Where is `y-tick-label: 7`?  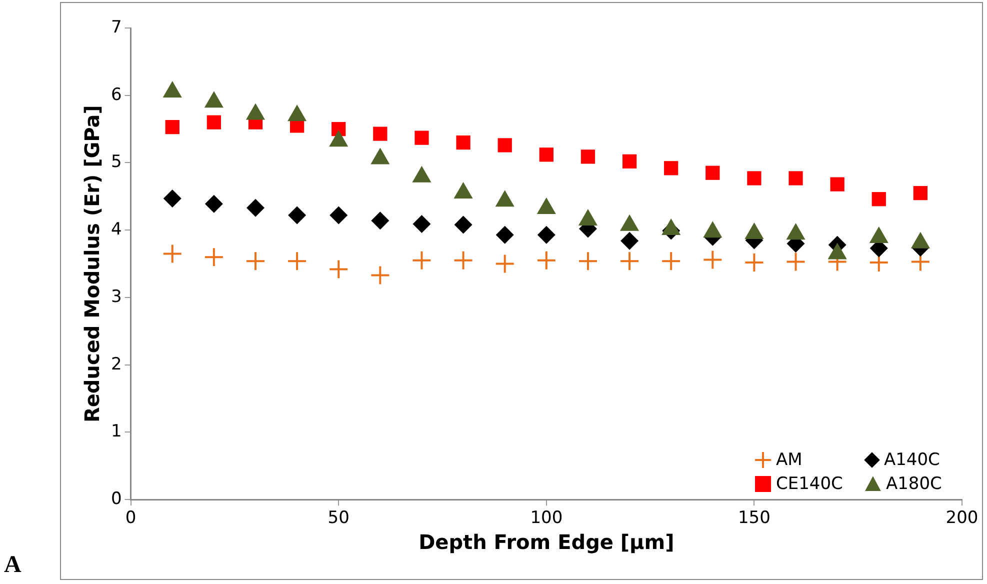
y-tick-label: 7 is located at coordinates (116, 27).